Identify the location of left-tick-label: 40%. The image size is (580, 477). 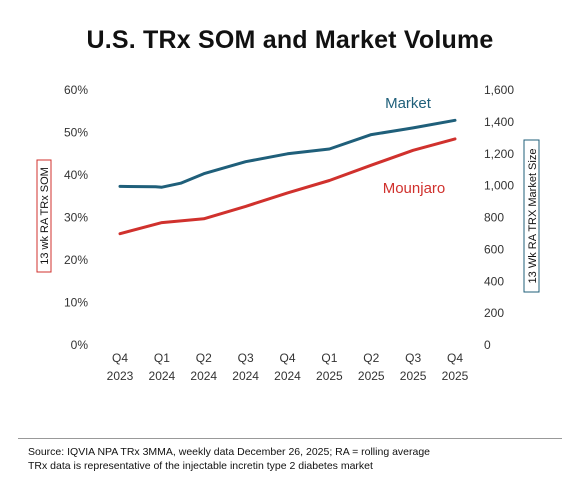
(76, 175).